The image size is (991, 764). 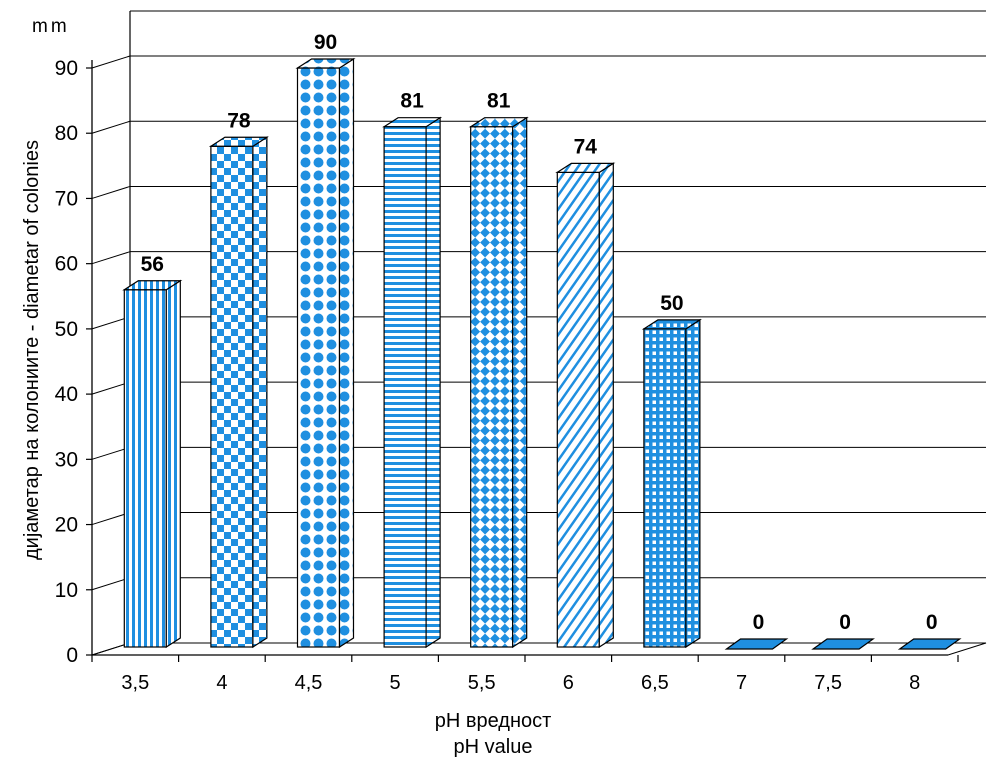 I want to click on x-axis-title: pH вредност, so click(x=493, y=721).